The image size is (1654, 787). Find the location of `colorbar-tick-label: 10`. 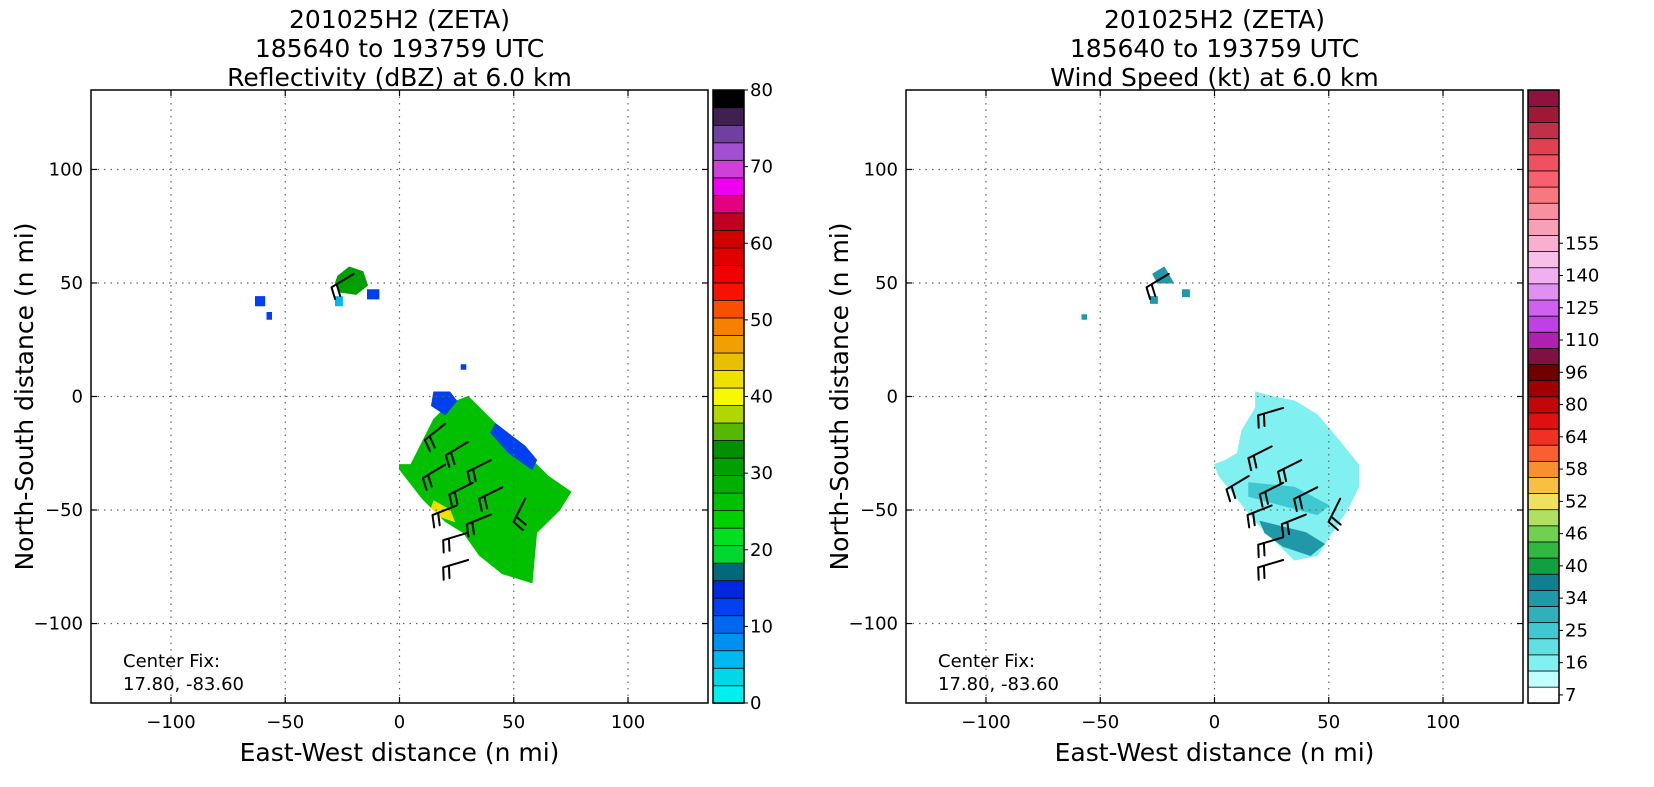

colorbar-tick-label: 10 is located at coordinates (761, 626).